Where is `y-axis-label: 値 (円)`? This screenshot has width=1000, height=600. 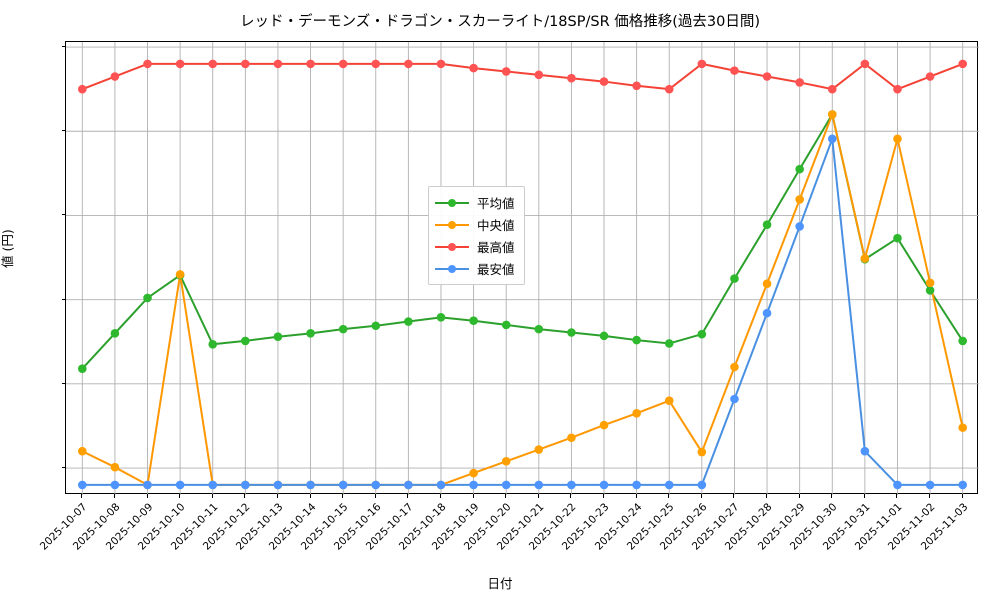 y-axis-label: 値 (円) is located at coordinates (7, 248).